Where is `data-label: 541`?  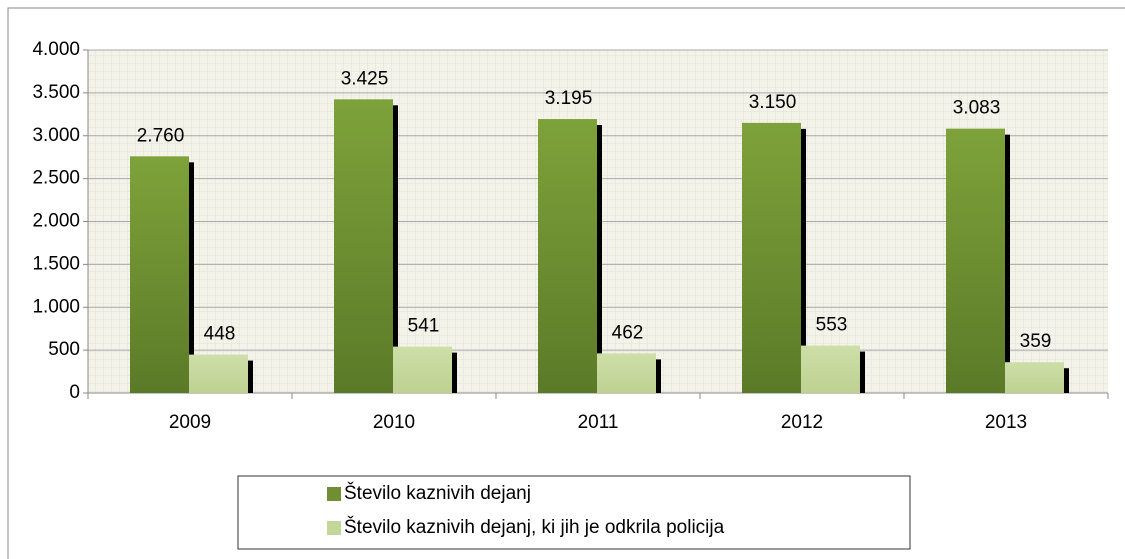 data-label: 541 is located at coordinates (424, 326).